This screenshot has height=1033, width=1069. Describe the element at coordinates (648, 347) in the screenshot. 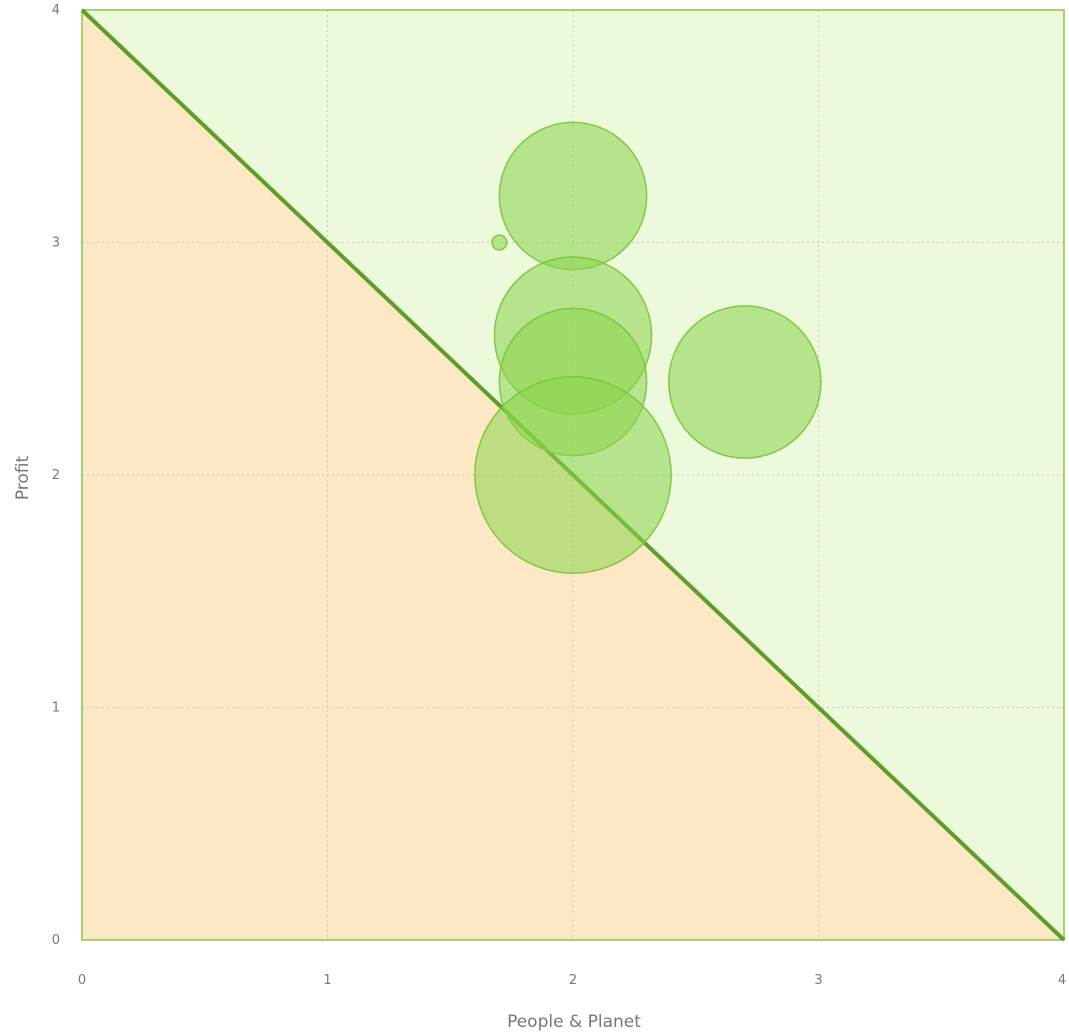

I see `bubbles` at that location.